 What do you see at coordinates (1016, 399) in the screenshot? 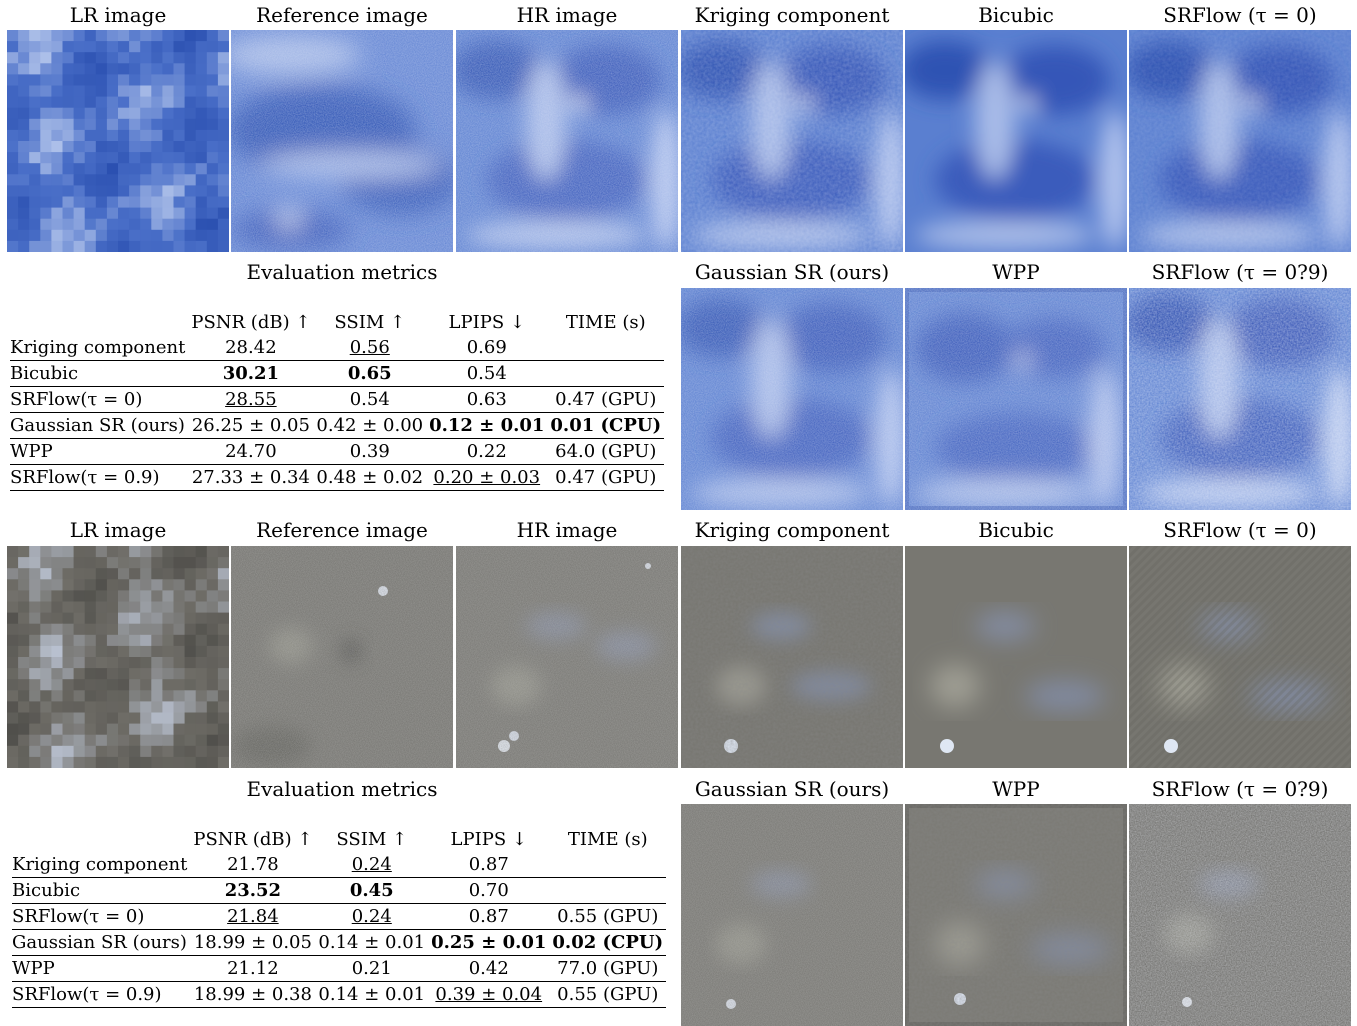
I see `image-wpp` at bounding box center [1016, 399].